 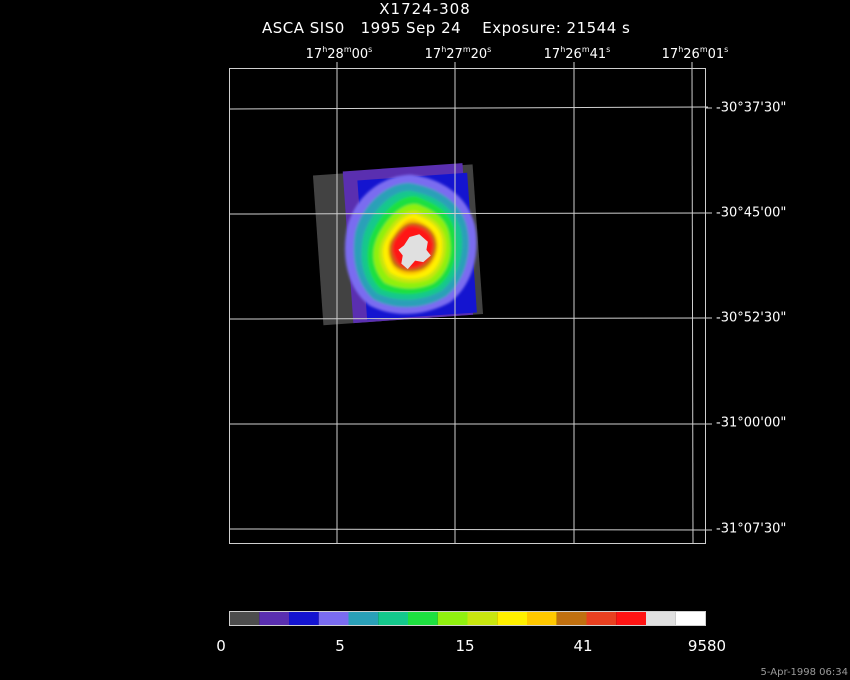 I want to click on dec-label-4: -31°00'00", so click(x=751, y=423).